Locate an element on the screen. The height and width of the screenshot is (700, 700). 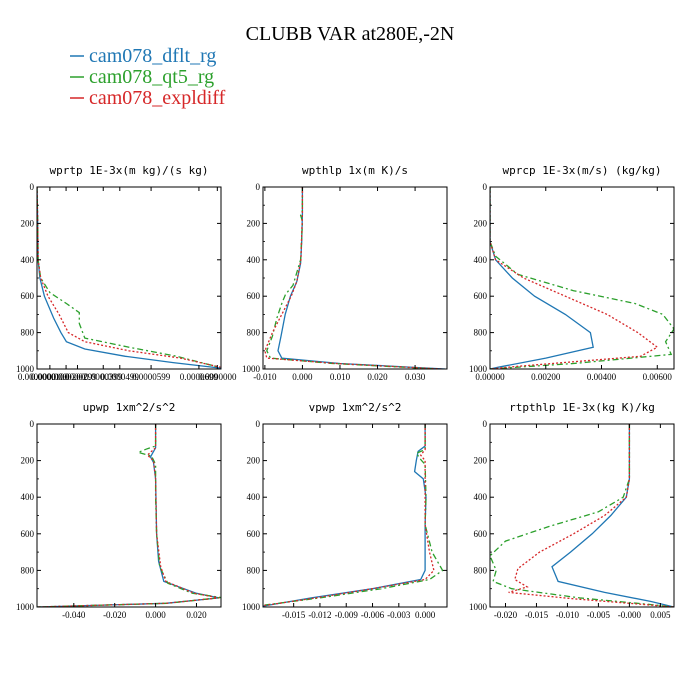
panel-title: wpthlp 1x(m K)/s is located at coordinates (355, 170).